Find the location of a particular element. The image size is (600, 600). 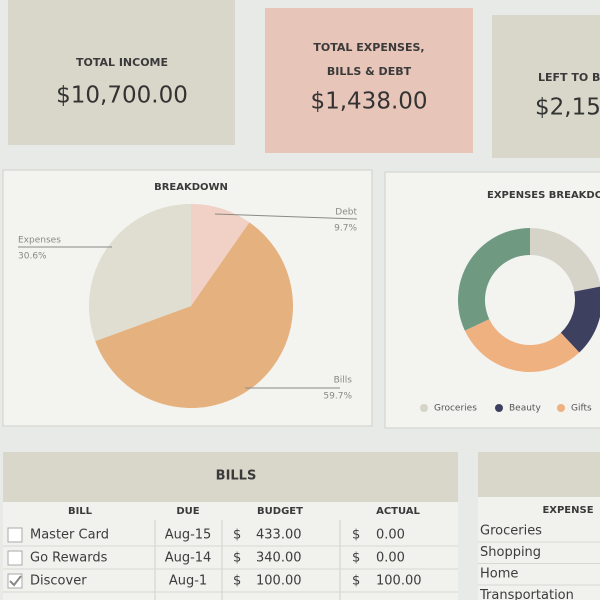

bill-budget: 340.00 is located at coordinates (279, 558).